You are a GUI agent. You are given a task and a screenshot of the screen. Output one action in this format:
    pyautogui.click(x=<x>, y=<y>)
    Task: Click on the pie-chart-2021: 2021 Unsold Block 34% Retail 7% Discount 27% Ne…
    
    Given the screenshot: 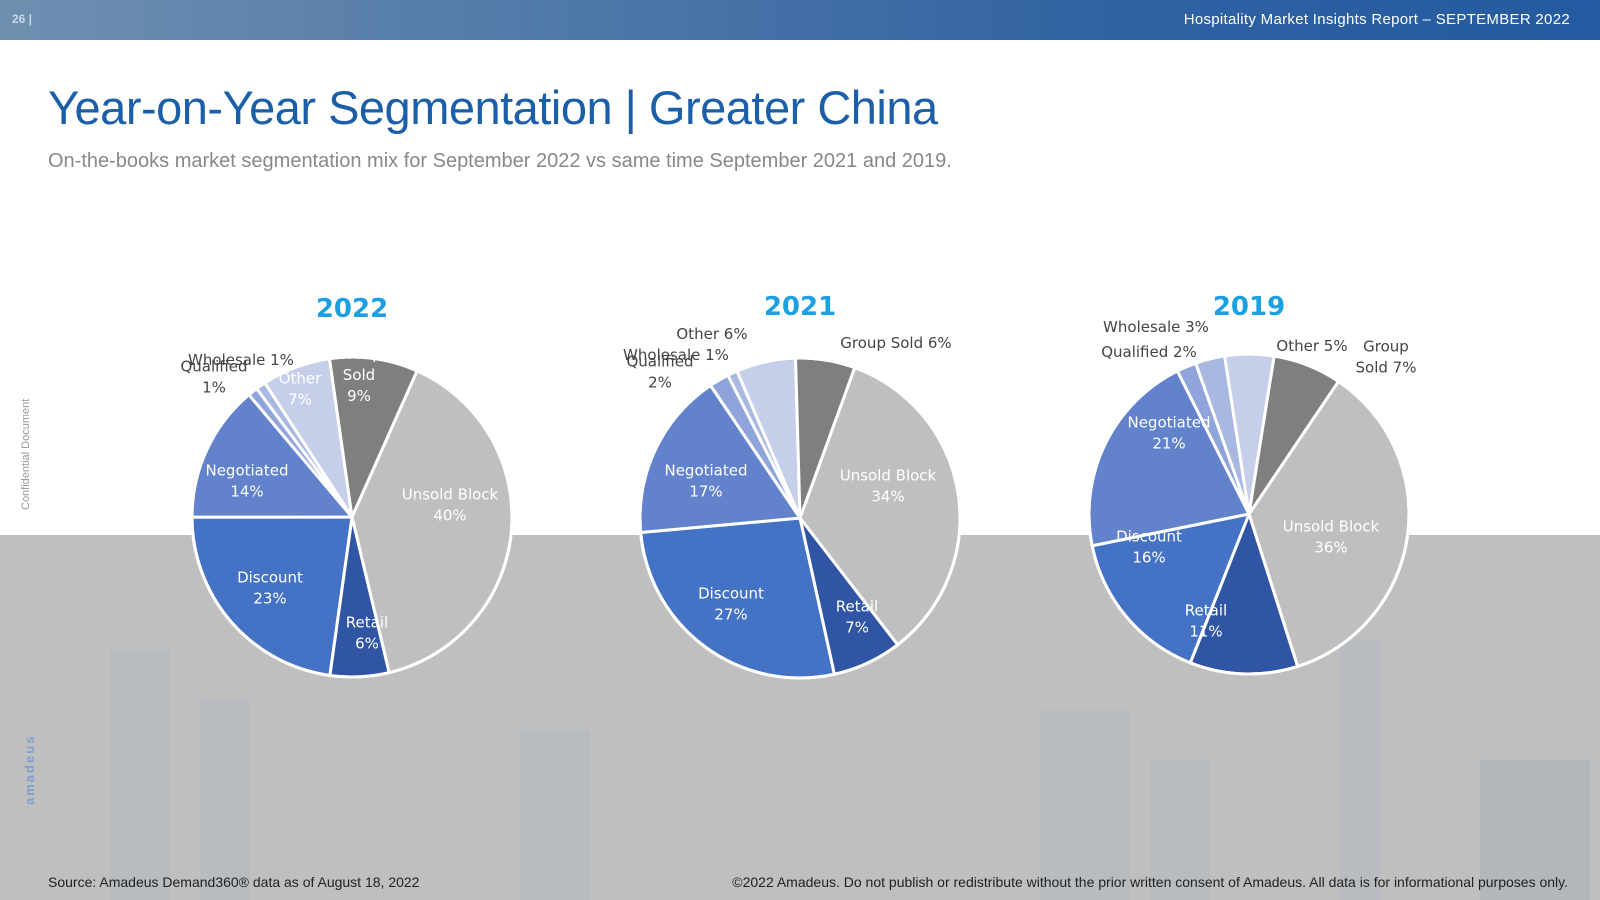 What is the action you would take?
    pyautogui.click(x=792, y=486)
    